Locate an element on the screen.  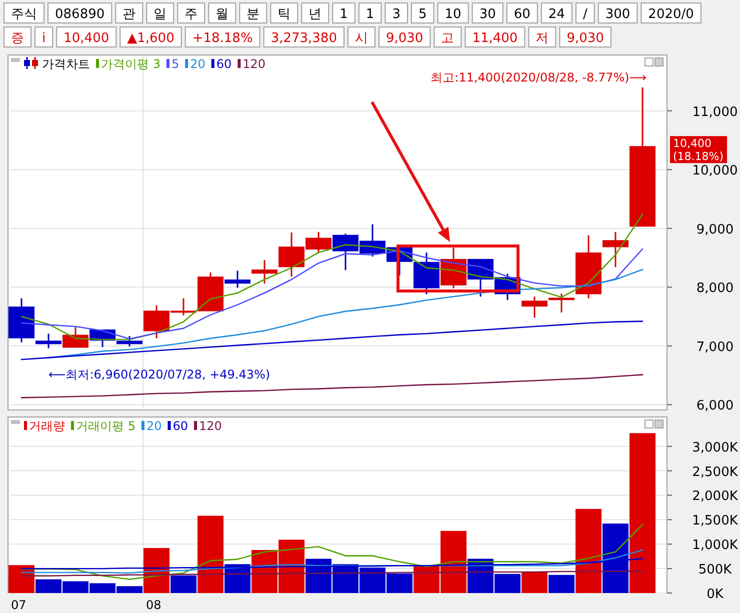
text: +18.18% is located at coordinates (222, 38).